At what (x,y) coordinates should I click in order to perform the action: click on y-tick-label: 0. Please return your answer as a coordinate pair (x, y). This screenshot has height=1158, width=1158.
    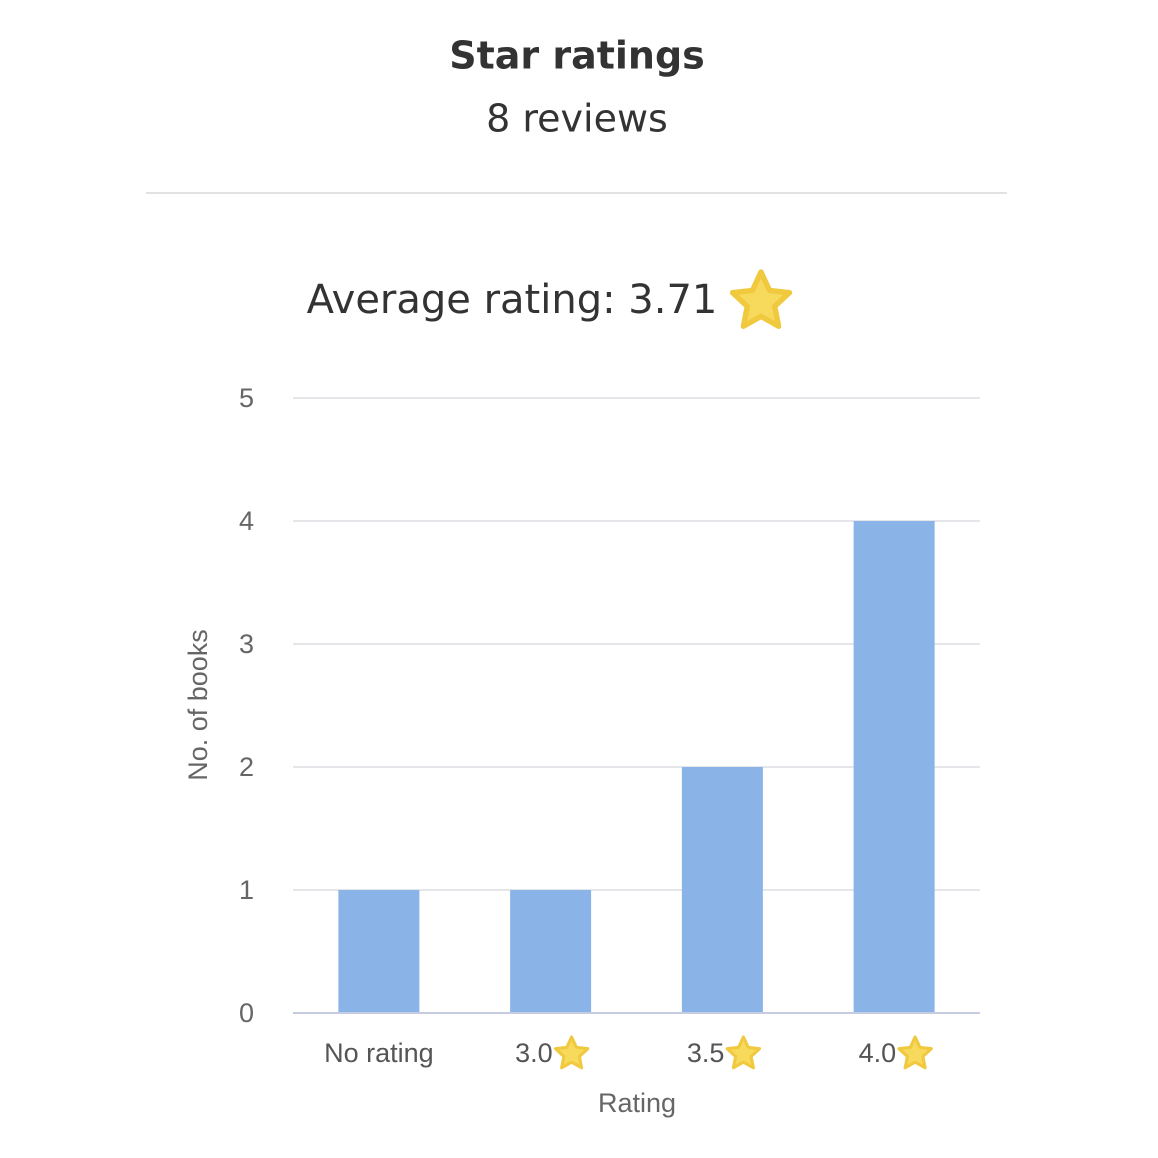
    Looking at the image, I should click on (246, 1013).